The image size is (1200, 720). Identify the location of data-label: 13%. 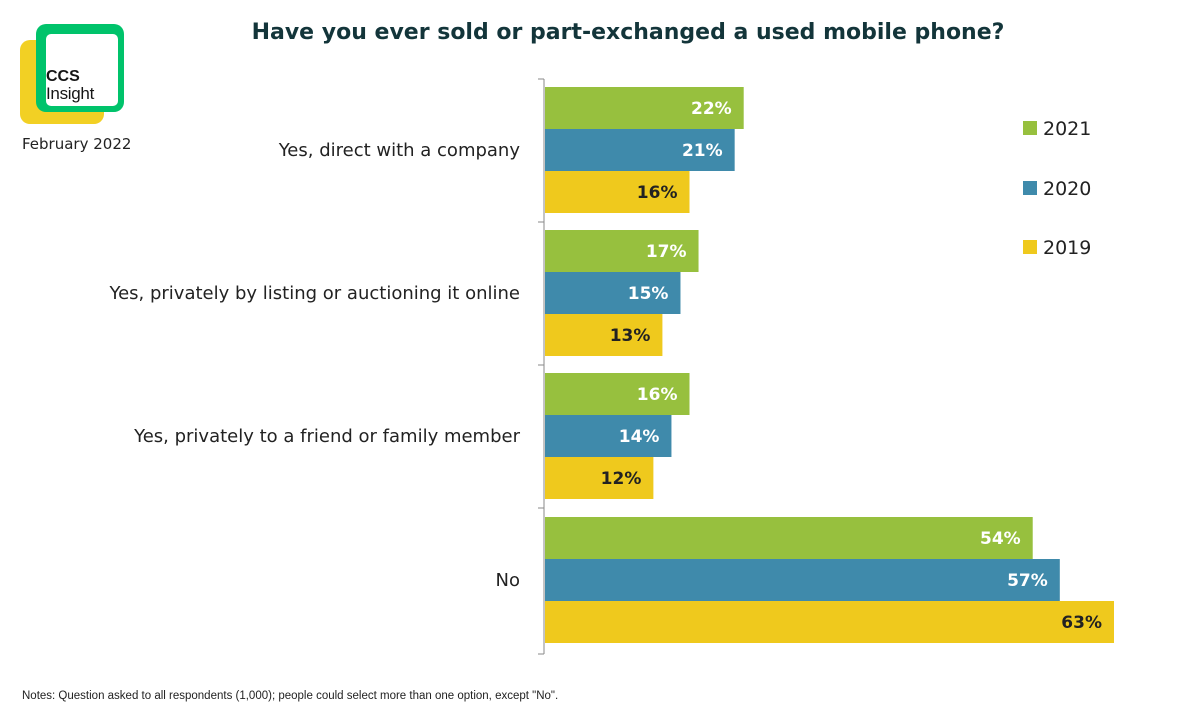
(630, 336).